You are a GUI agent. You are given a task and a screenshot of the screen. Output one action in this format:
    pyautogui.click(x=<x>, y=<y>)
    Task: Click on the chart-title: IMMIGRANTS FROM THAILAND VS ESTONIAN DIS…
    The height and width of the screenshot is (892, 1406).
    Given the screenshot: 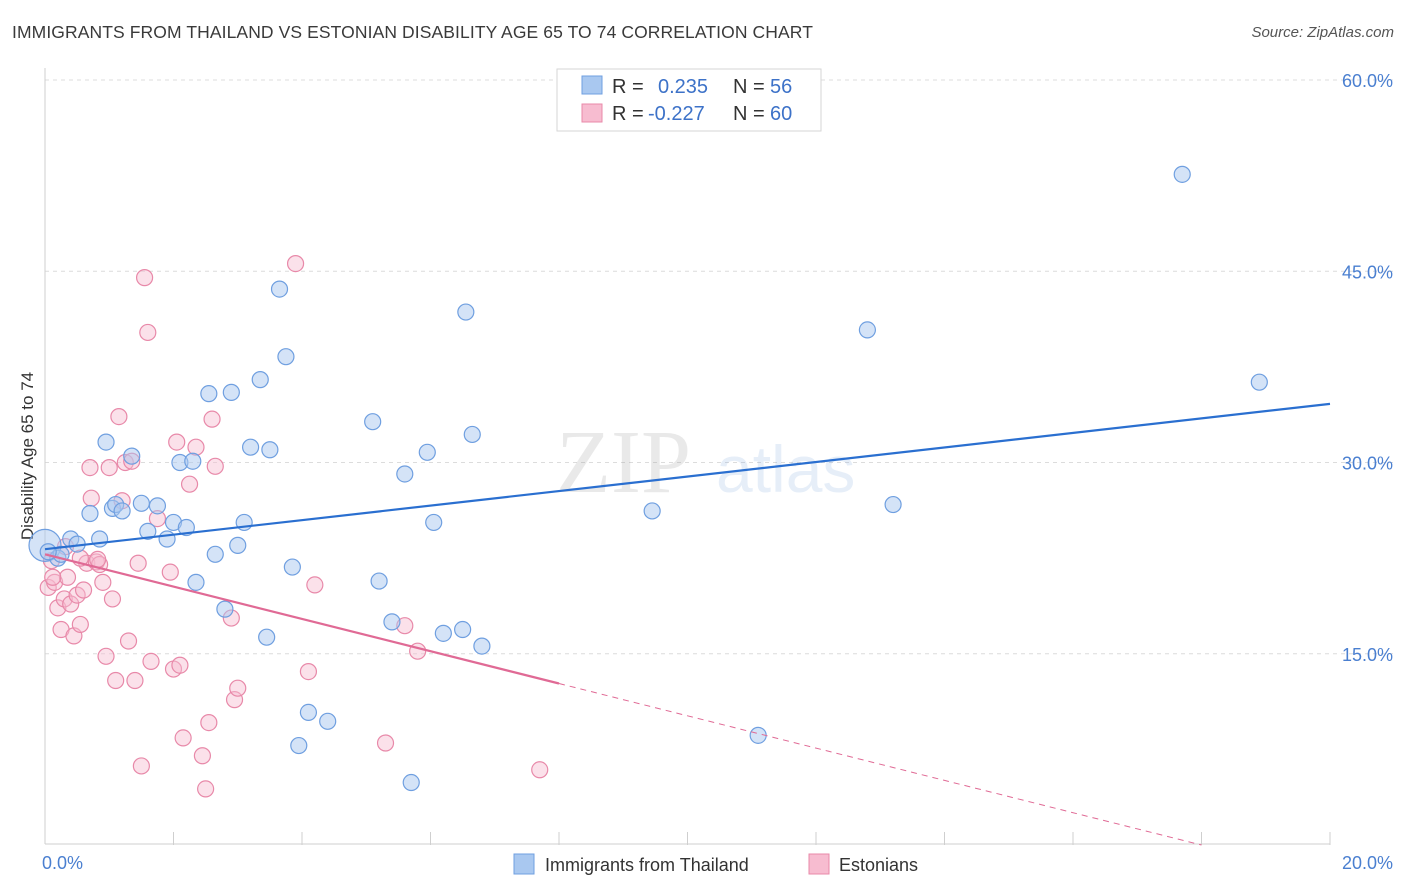 What is the action you would take?
    pyautogui.click(x=412, y=32)
    